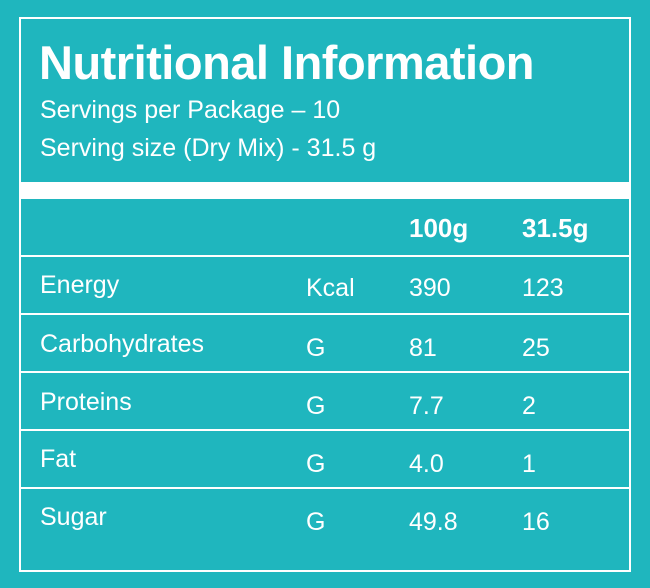 The width and height of the screenshot is (650, 588). I want to click on serving-size: Serving size (Dry Mix) - 31.5 g, so click(208, 148).